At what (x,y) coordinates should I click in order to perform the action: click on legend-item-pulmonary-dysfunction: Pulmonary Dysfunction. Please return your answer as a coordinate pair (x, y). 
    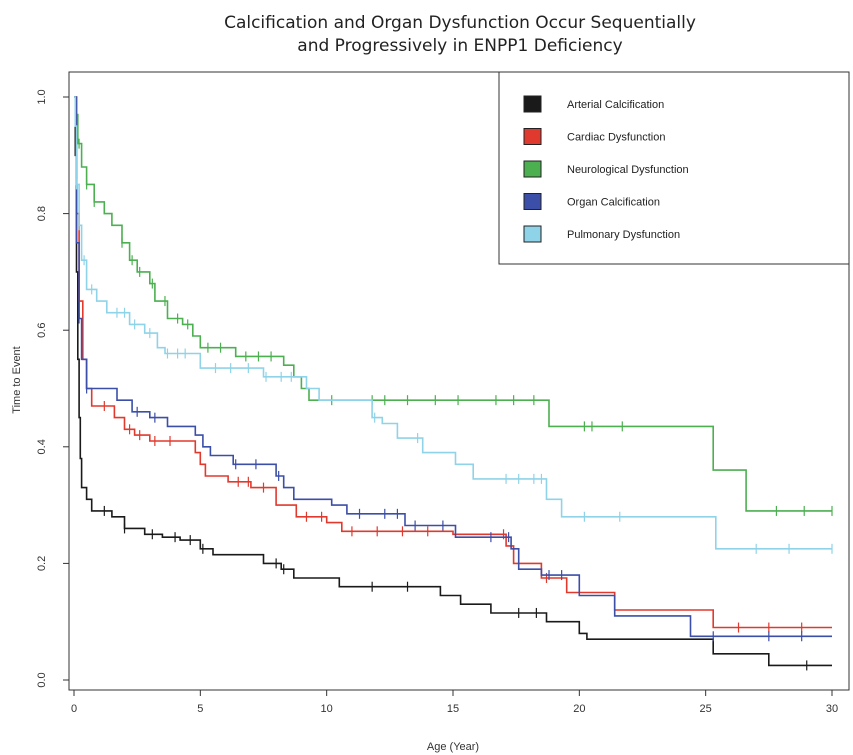
    Looking at the image, I should click on (601, 234).